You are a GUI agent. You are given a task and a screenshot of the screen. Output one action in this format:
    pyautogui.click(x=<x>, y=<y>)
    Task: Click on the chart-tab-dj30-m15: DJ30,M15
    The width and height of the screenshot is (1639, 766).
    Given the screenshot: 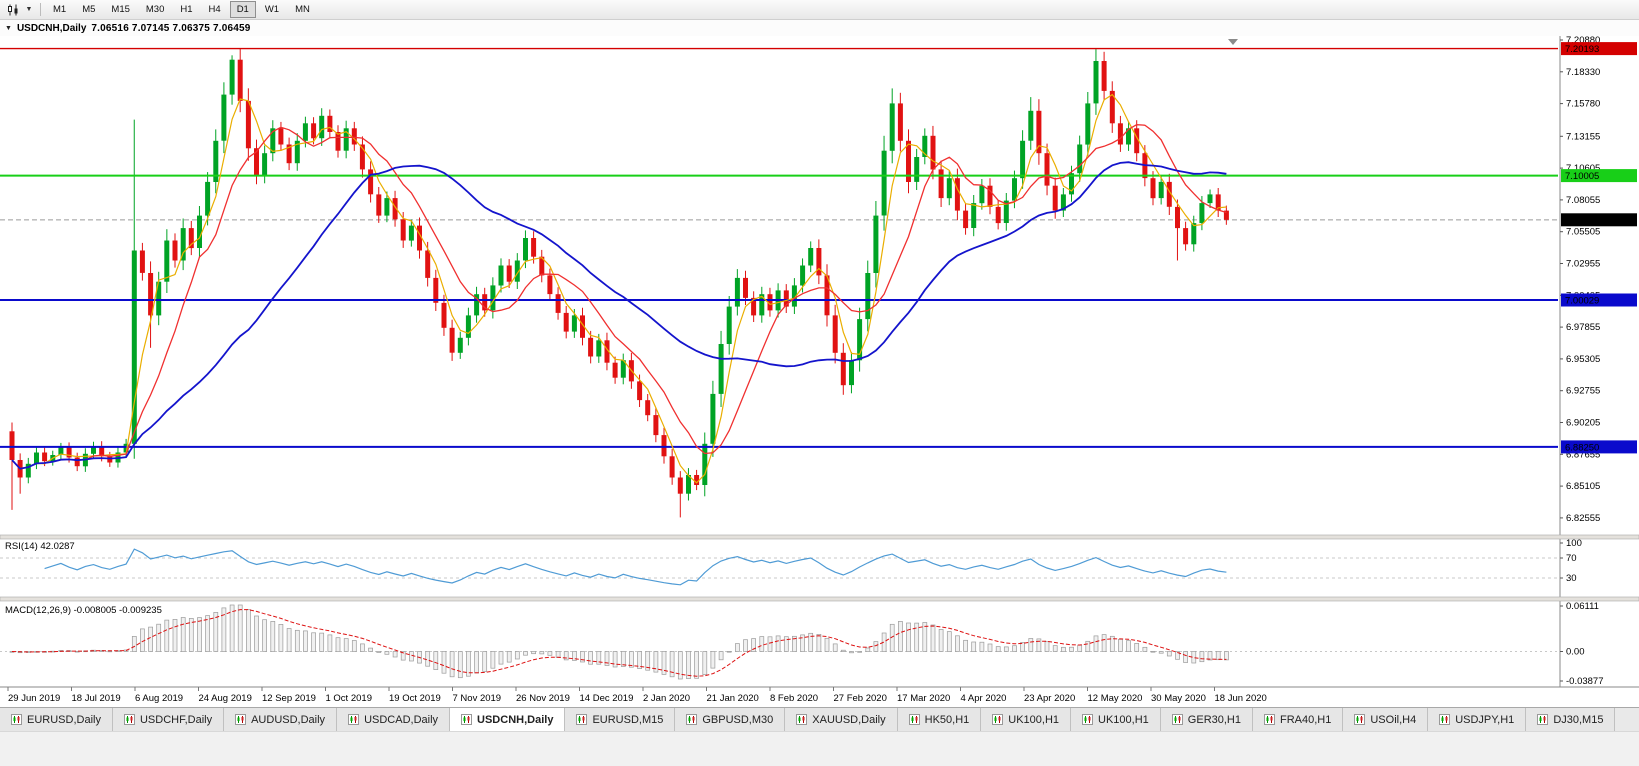 What is the action you would take?
    pyautogui.click(x=1571, y=719)
    